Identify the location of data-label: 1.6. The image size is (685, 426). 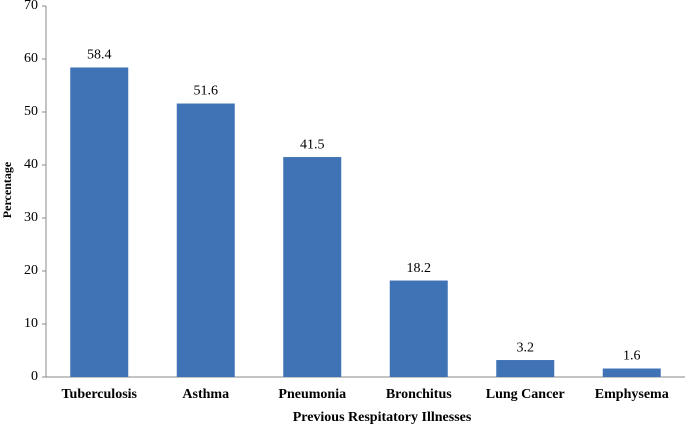
(632, 356).